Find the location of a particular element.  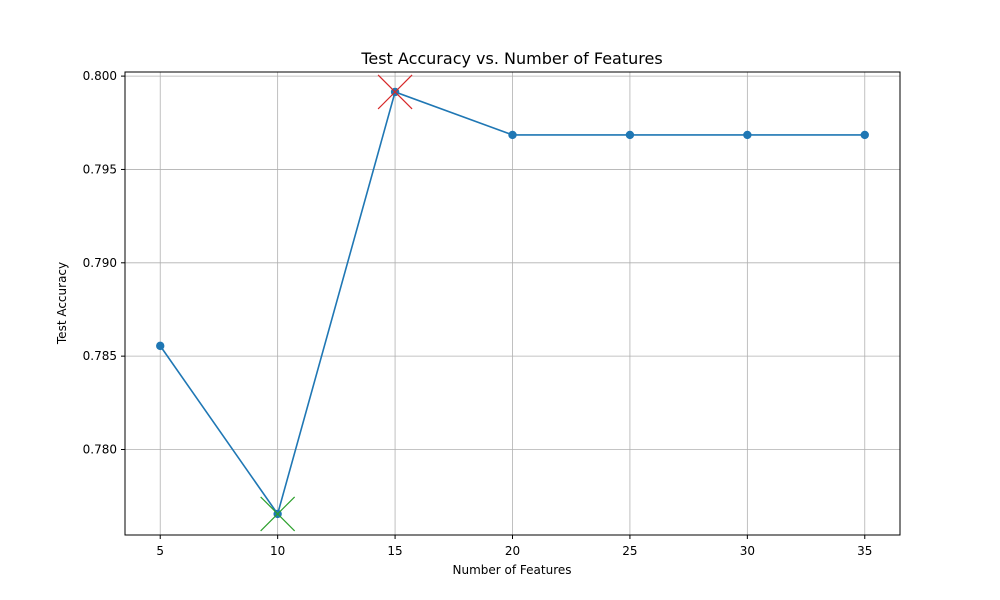

minimum-x-marker is located at coordinates (278, 514).